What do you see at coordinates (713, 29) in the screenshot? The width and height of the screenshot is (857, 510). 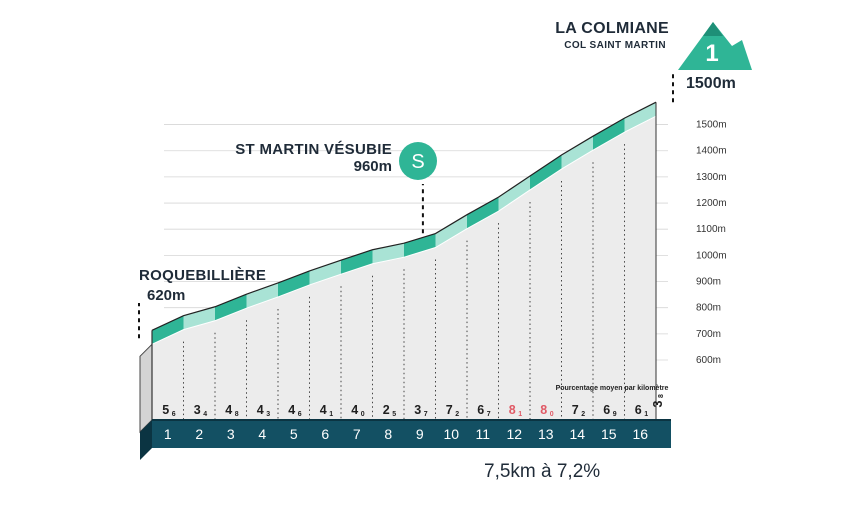 I see `summit-badge-peak` at bounding box center [713, 29].